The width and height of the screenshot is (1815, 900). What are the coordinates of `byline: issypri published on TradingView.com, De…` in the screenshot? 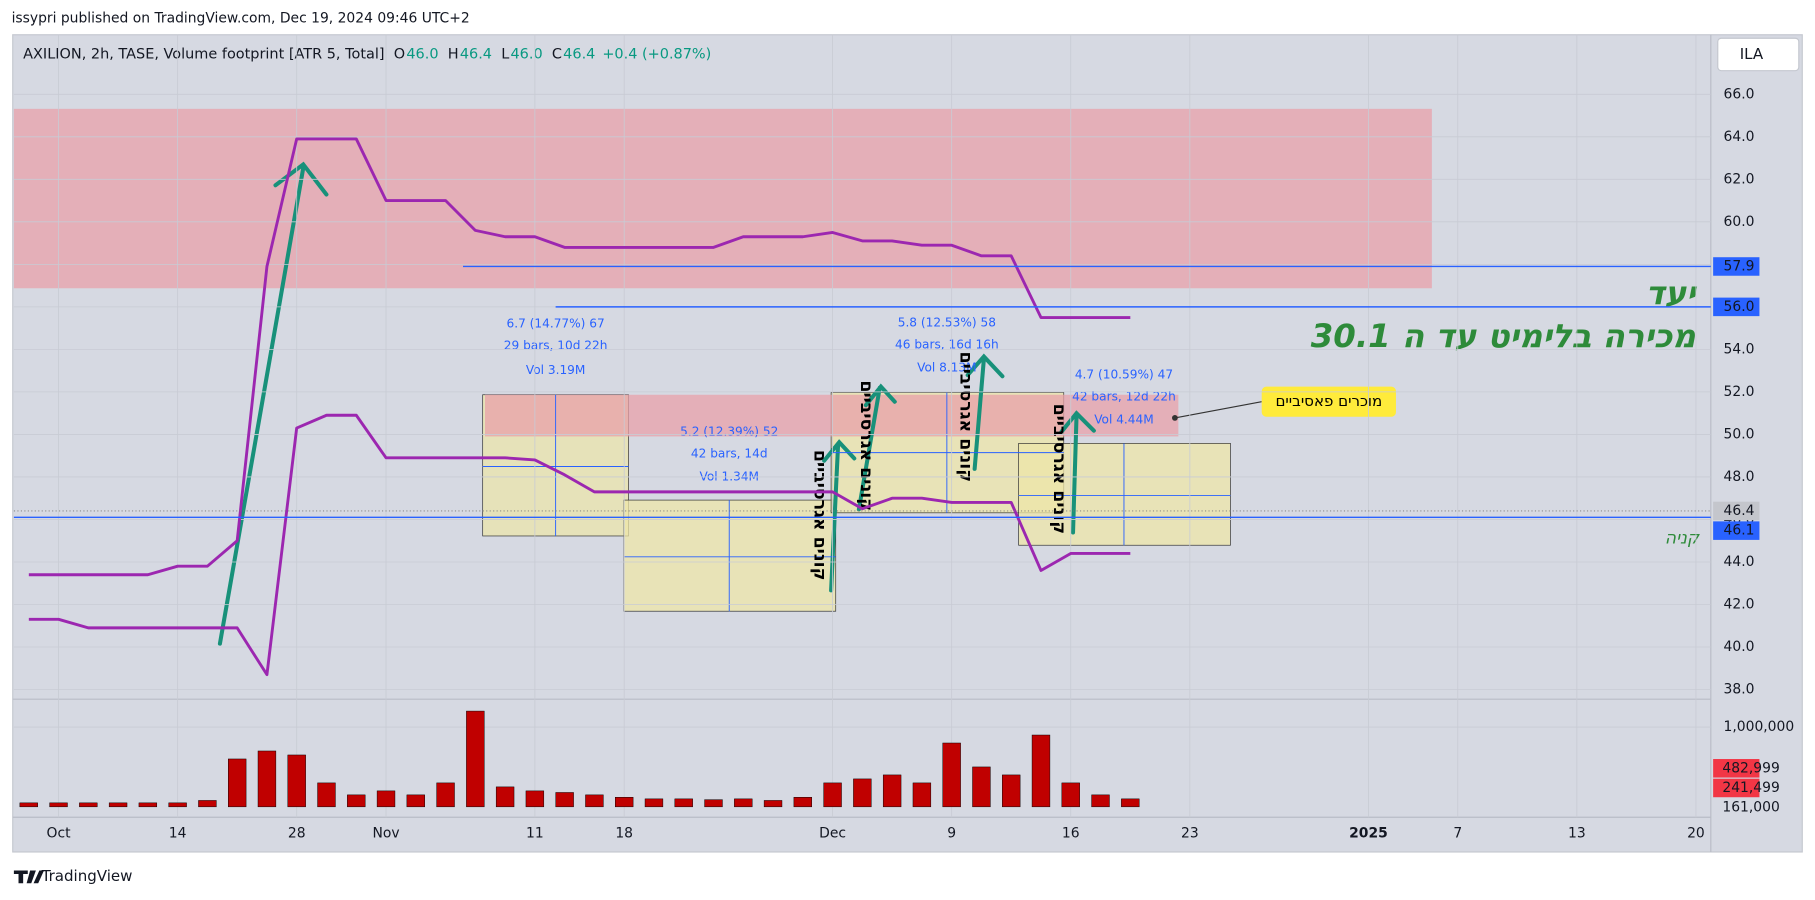 It's located at (241, 19).